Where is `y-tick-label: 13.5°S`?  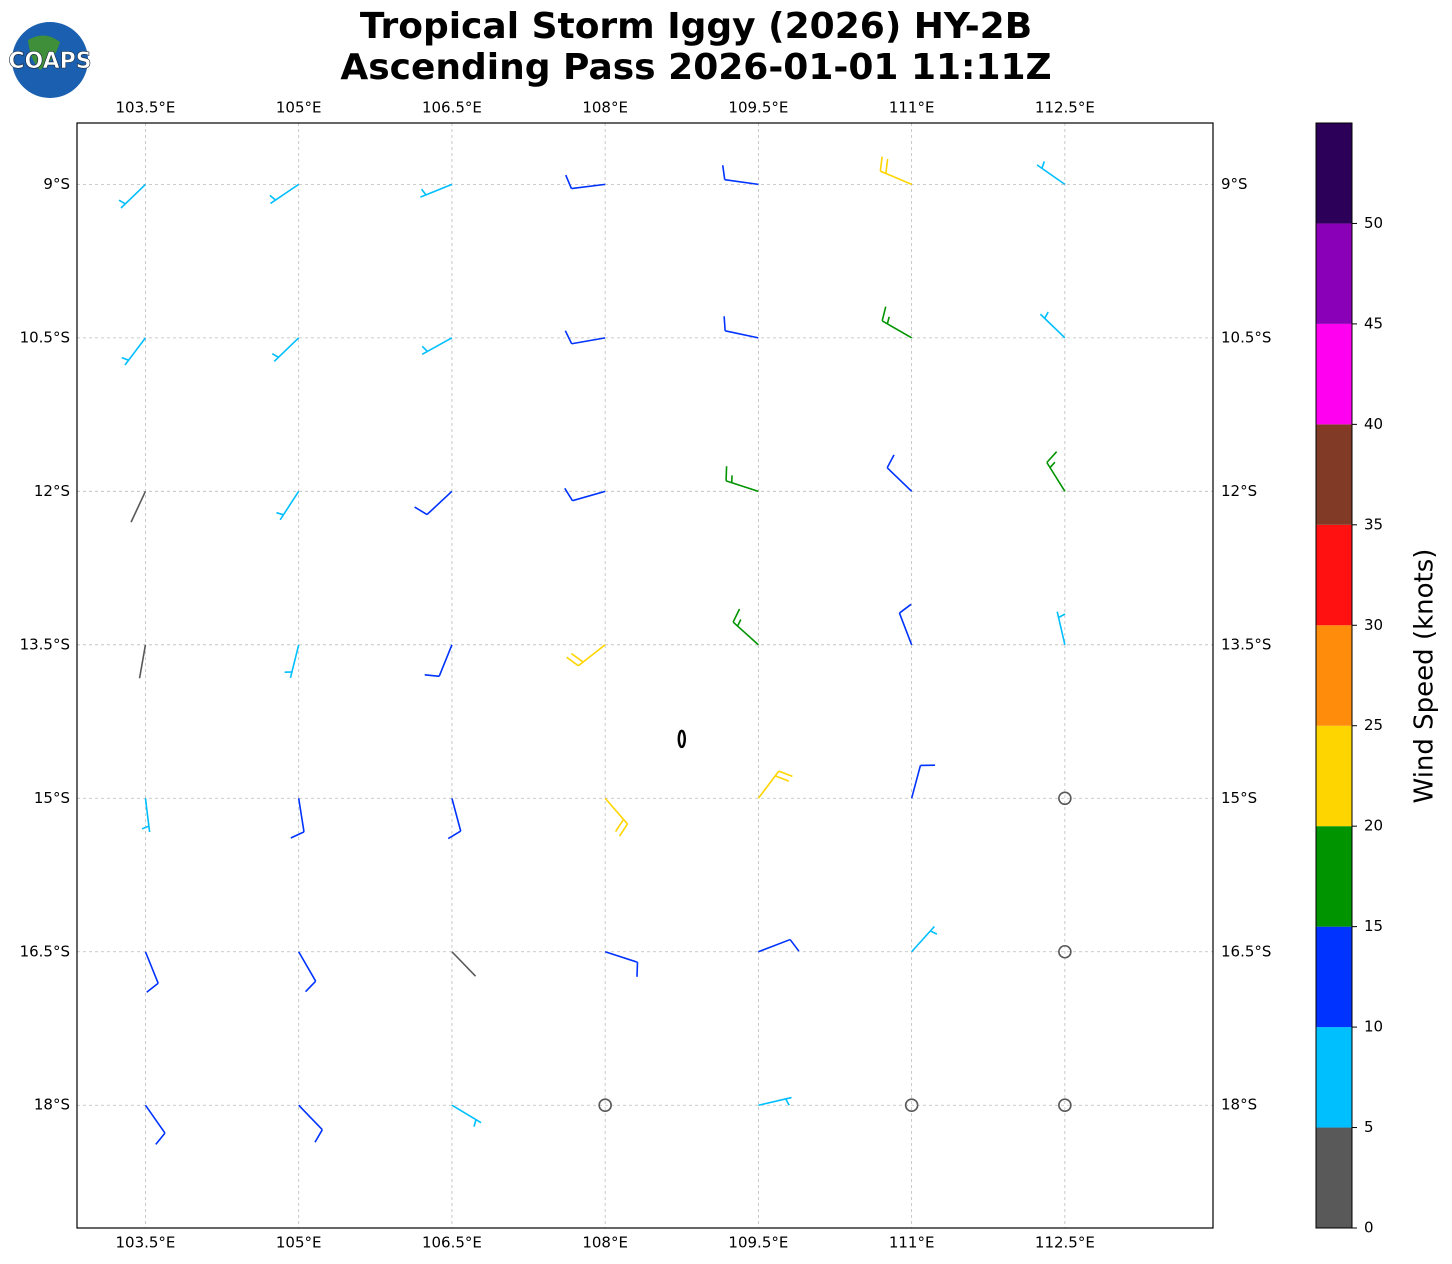 y-tick-label: 13.5°S is located at coordinates (1246, 644).